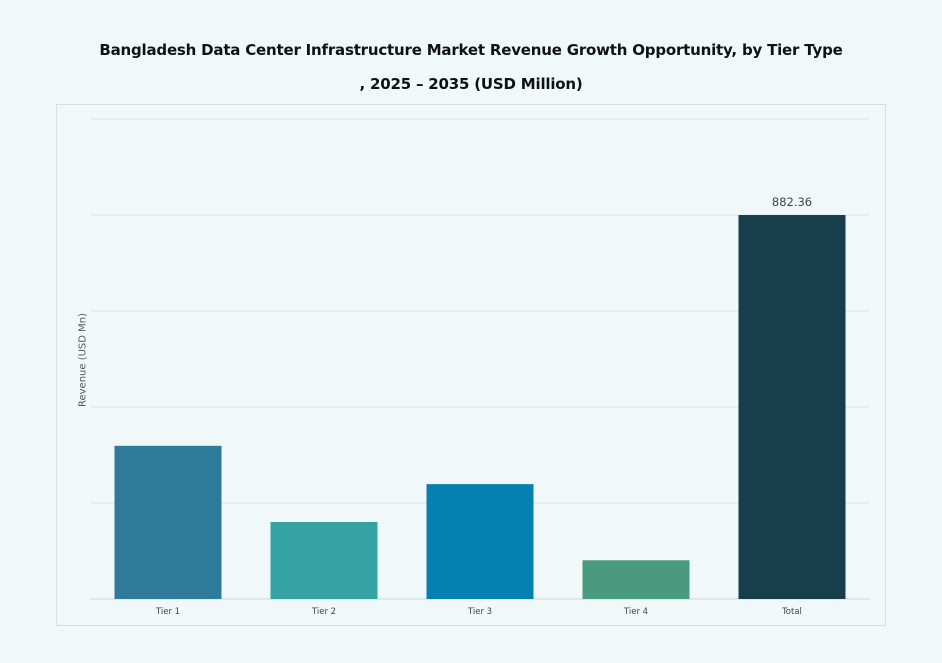 The height and width of the screenshot is (663, 942). I want to click on x-tick-label: Tier 1, so click(167, 612).